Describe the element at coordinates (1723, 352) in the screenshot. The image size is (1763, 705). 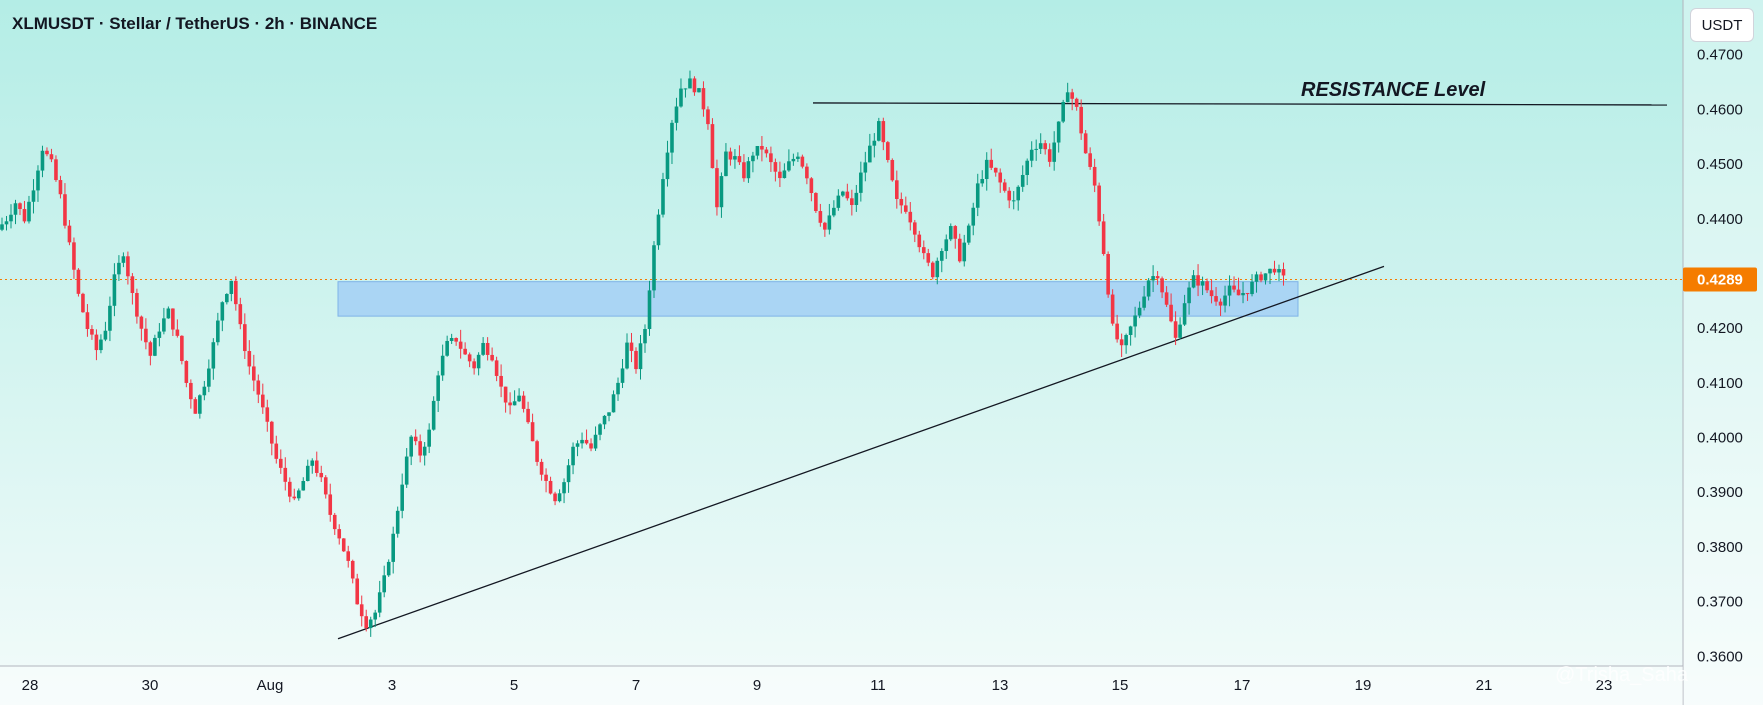
I see `price-axis-panel` at that location.